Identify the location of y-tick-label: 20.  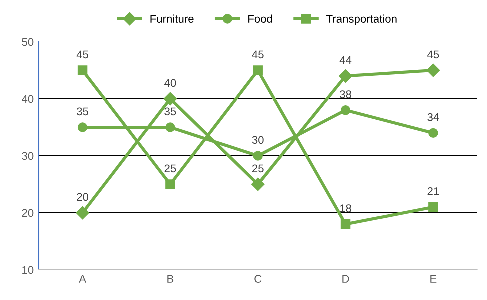
(28, 213).